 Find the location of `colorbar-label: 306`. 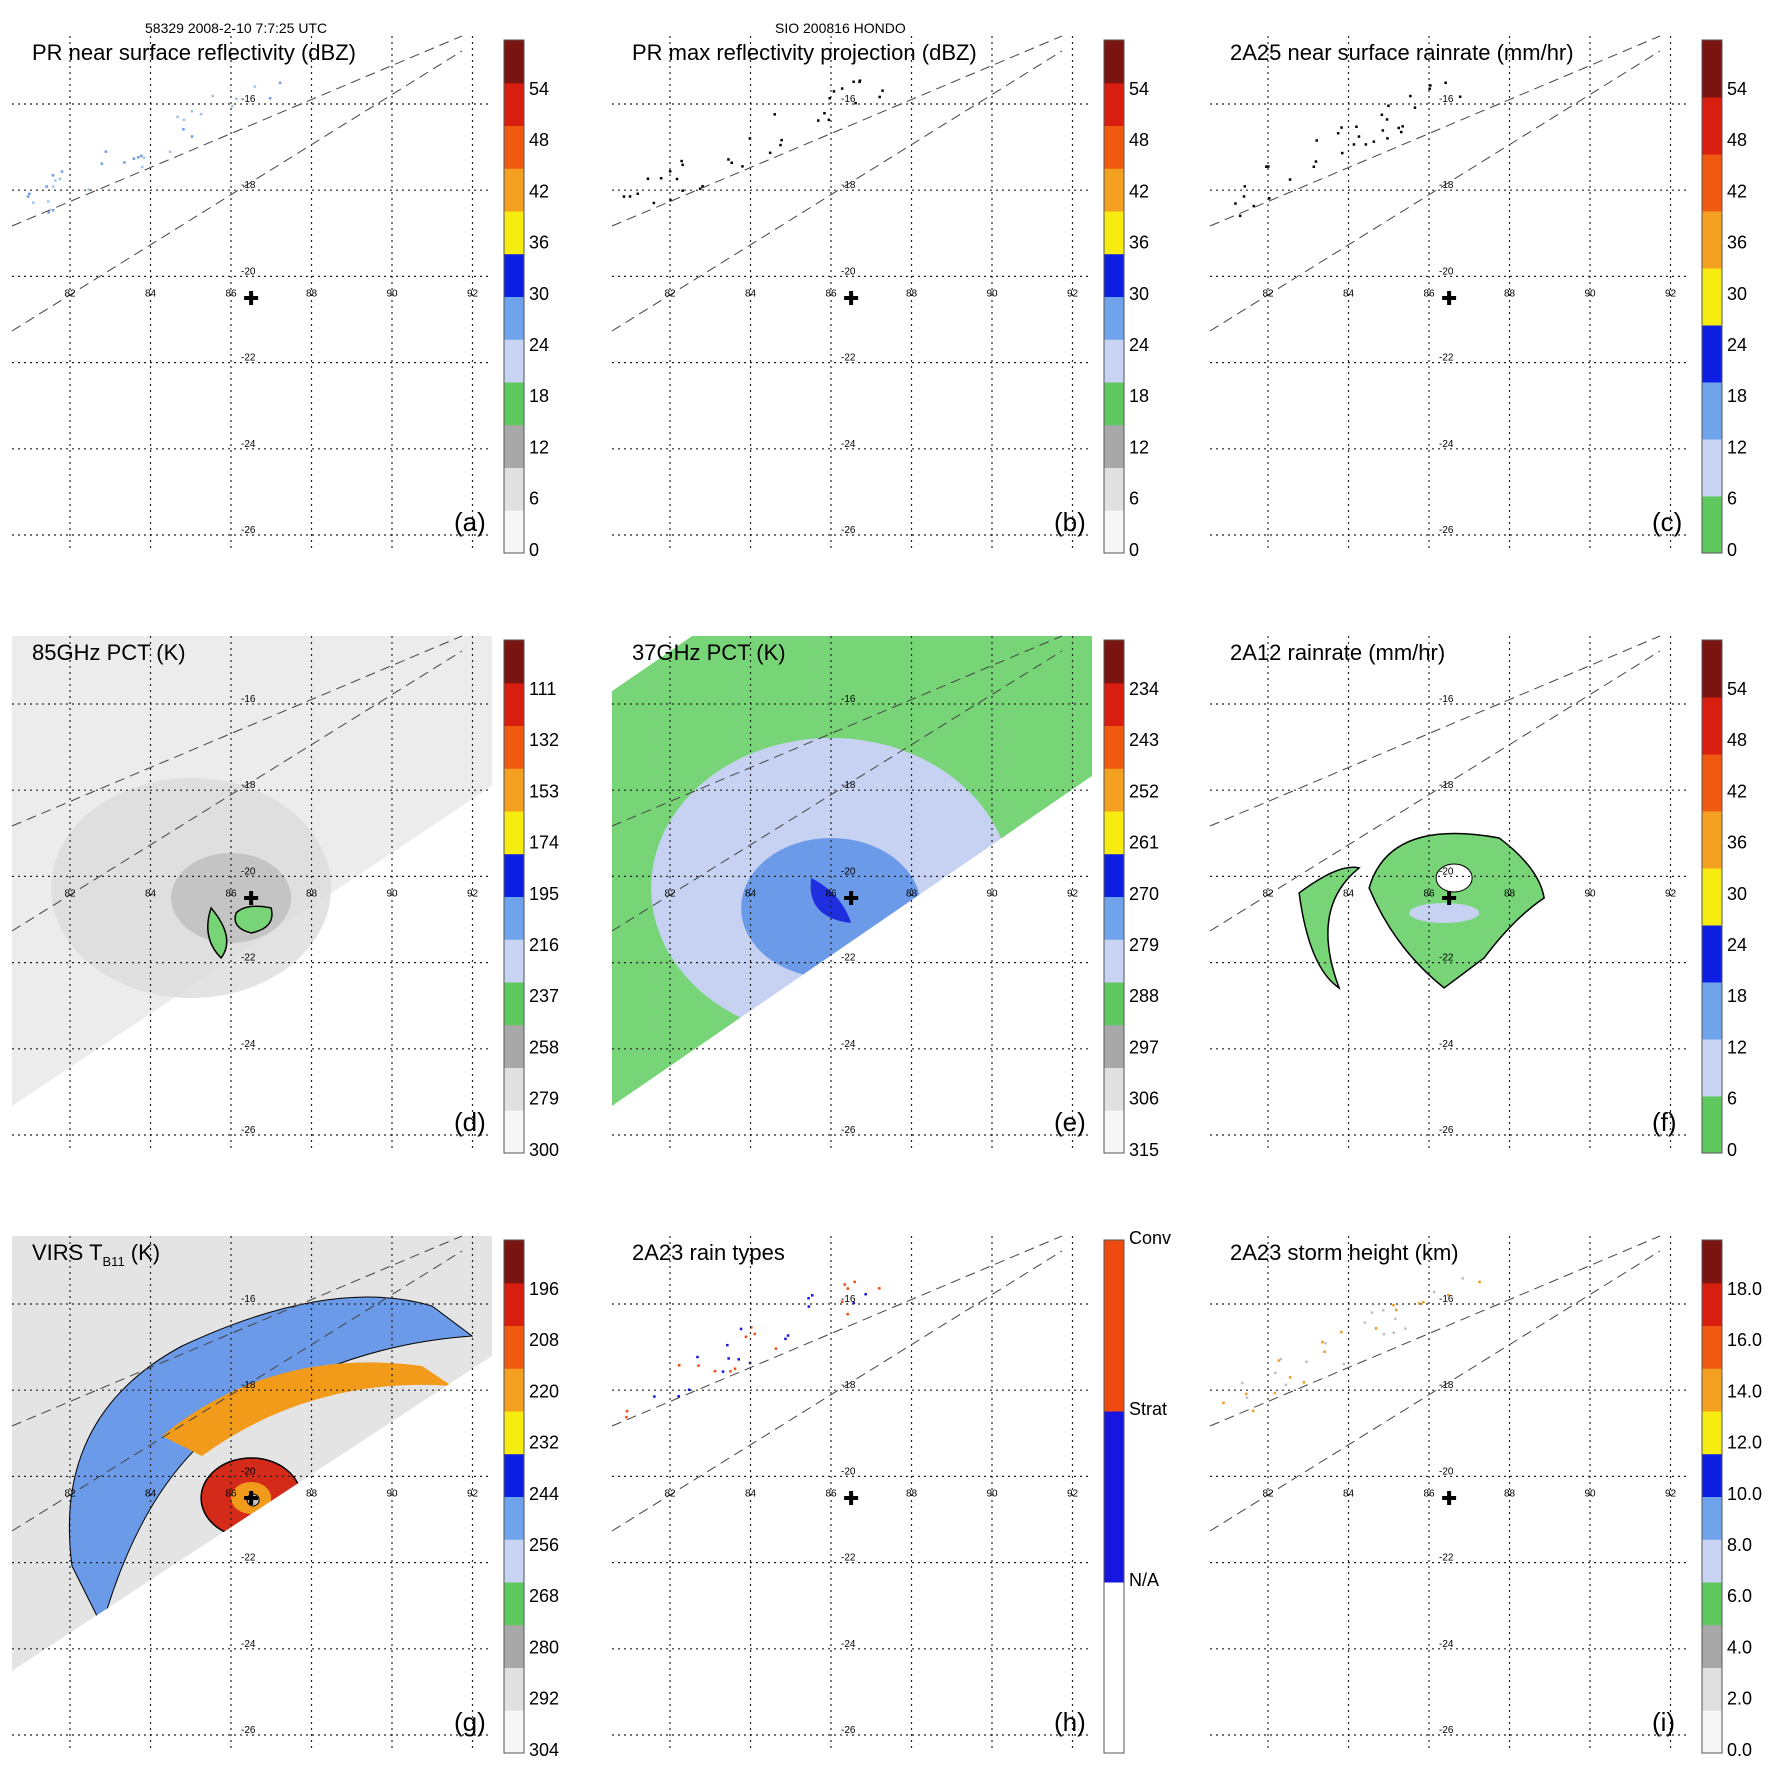

colorbar-label: 306 is located at coordinates (1144, 1099).